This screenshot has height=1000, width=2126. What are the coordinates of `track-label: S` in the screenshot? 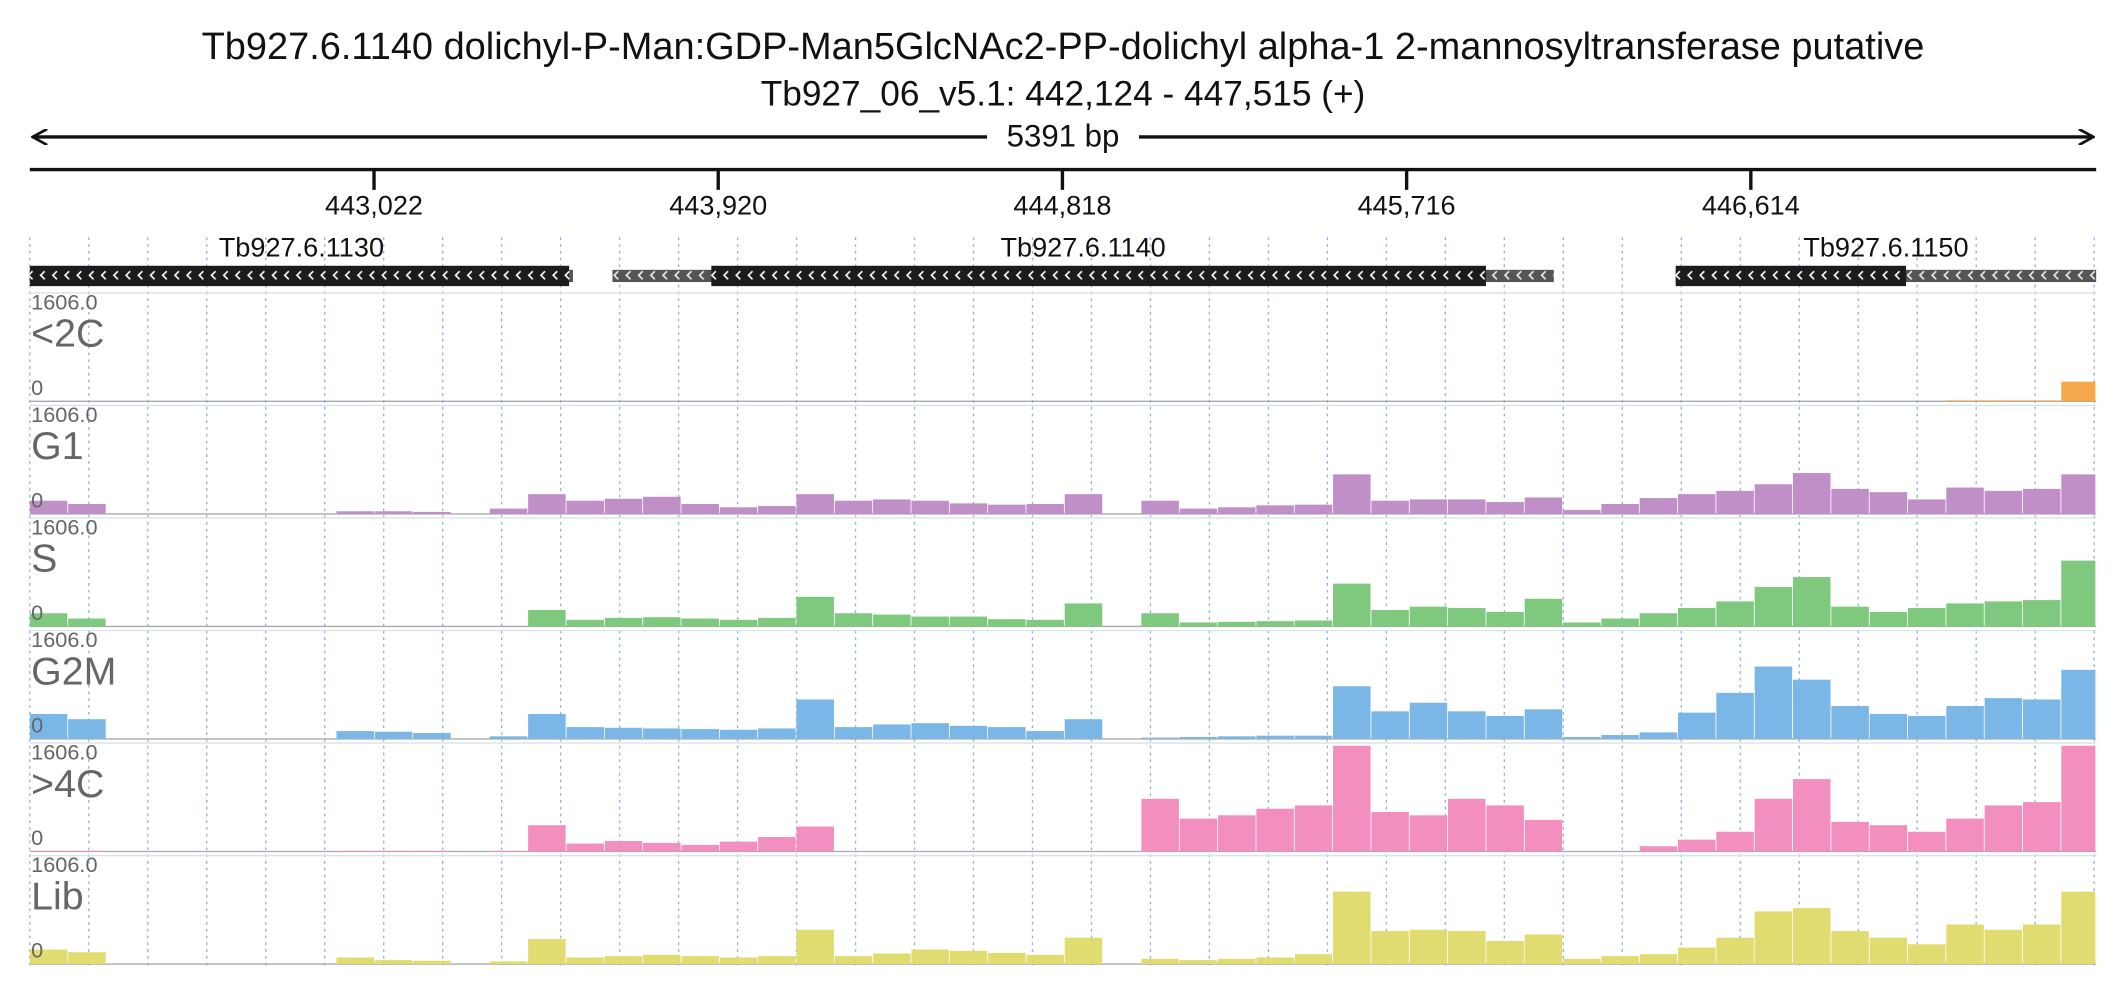 It's located at (44, 559).